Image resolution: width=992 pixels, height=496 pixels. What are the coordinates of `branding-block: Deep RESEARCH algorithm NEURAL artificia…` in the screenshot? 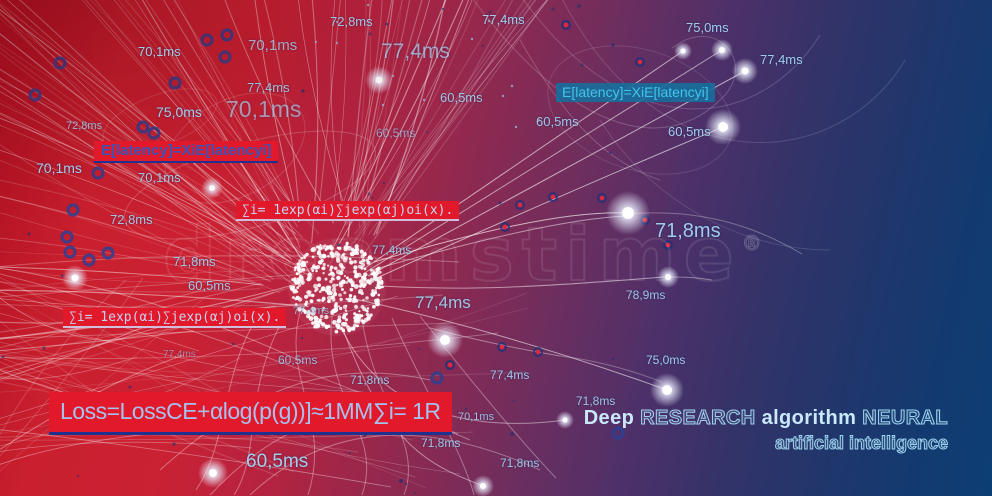 It's located at (766, 430).